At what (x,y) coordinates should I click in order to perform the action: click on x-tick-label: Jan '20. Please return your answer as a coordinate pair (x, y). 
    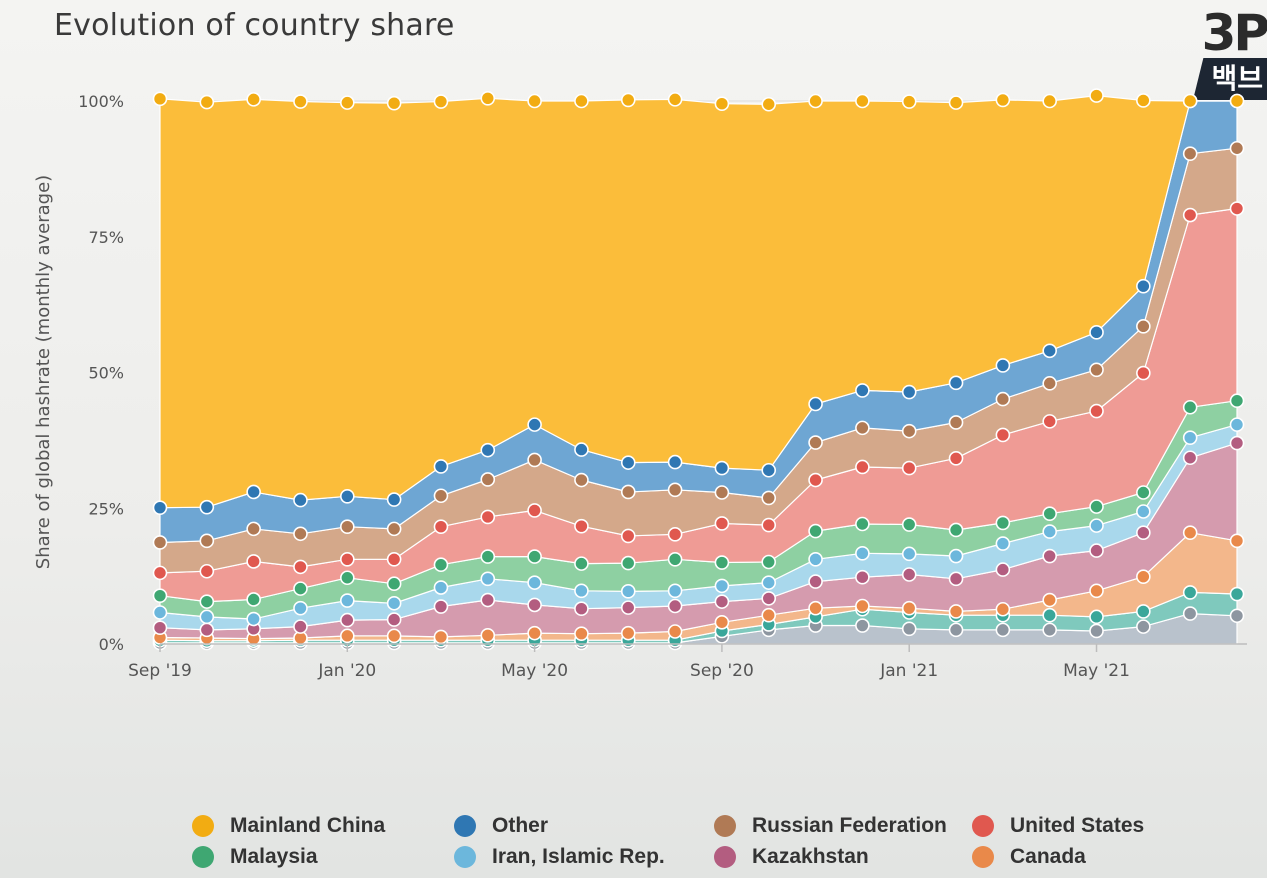
    Looking at the image, I should click on (346, 671).